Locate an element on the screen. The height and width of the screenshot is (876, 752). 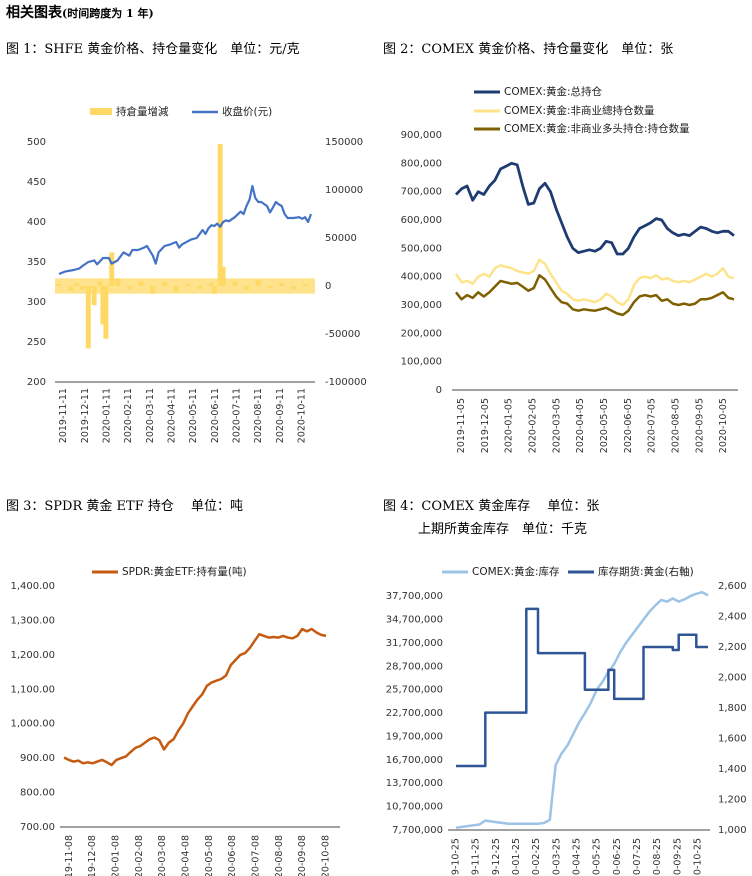
line-4-comex is located at coordinates (582, 709).